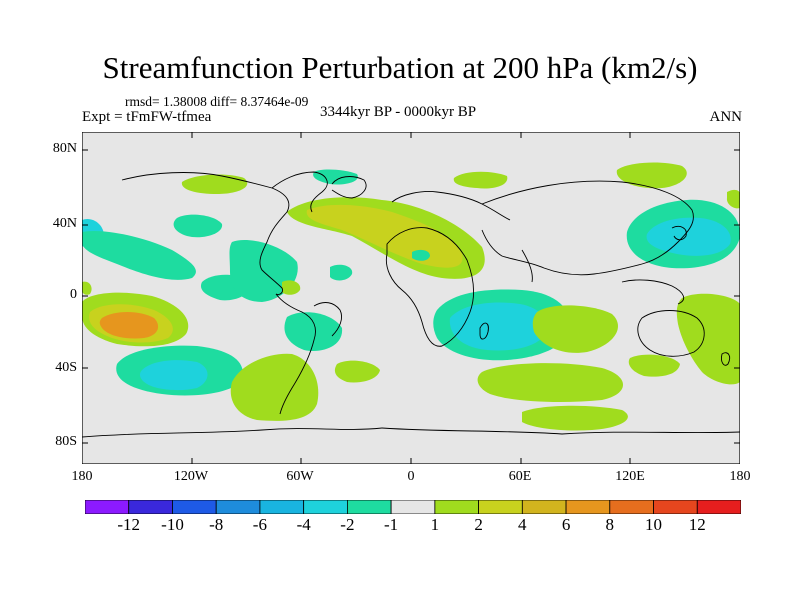  Describe the element at coordinates (697, 524) in the screenshot. I see `colorbar-label: 12` at that location.